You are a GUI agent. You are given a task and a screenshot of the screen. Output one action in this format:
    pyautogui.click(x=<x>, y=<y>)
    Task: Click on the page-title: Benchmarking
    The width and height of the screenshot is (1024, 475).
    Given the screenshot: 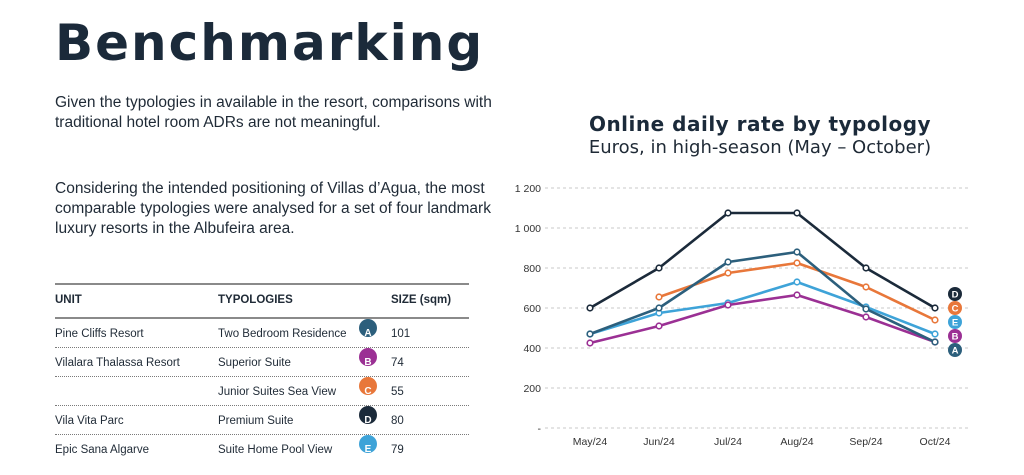 What is the action you would take?
    pyautogui.click(x=270, y=43)
    